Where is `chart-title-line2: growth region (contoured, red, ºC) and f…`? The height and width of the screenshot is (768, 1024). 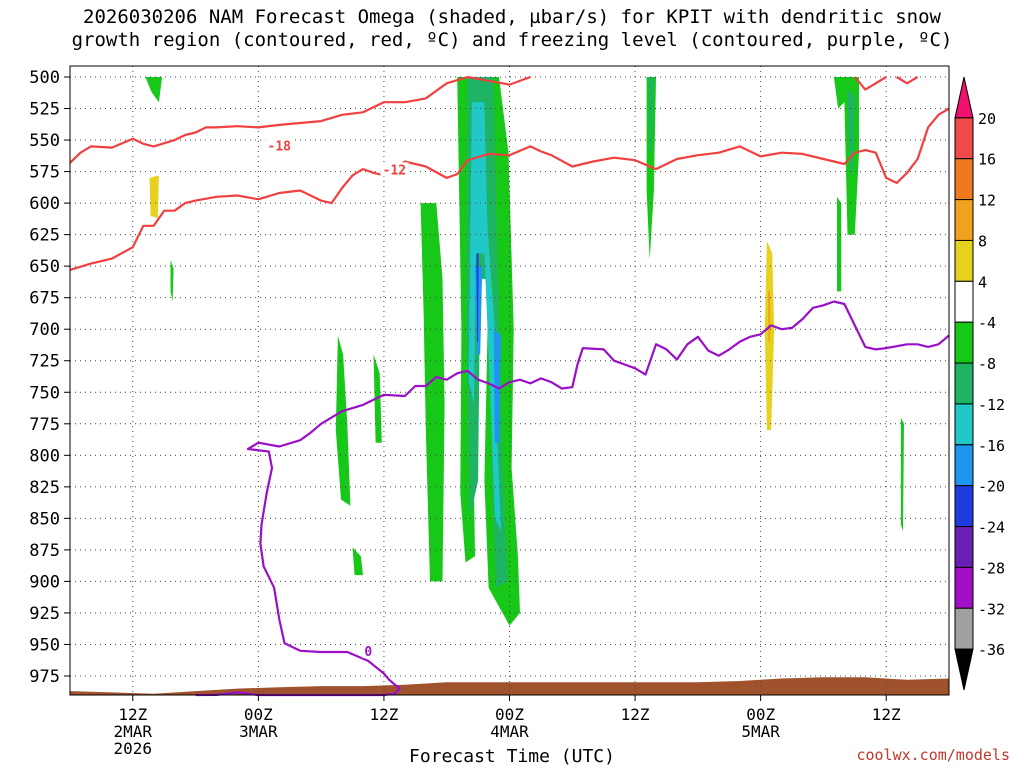 chart-title-line2: growth region (contoured, red, ºC) and f… is located at coordinates (512, 40).